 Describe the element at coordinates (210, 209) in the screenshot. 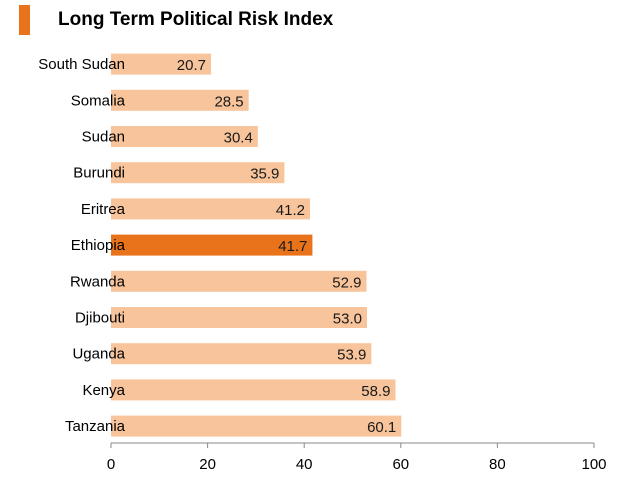

I see `bar-eritrea` at that location.